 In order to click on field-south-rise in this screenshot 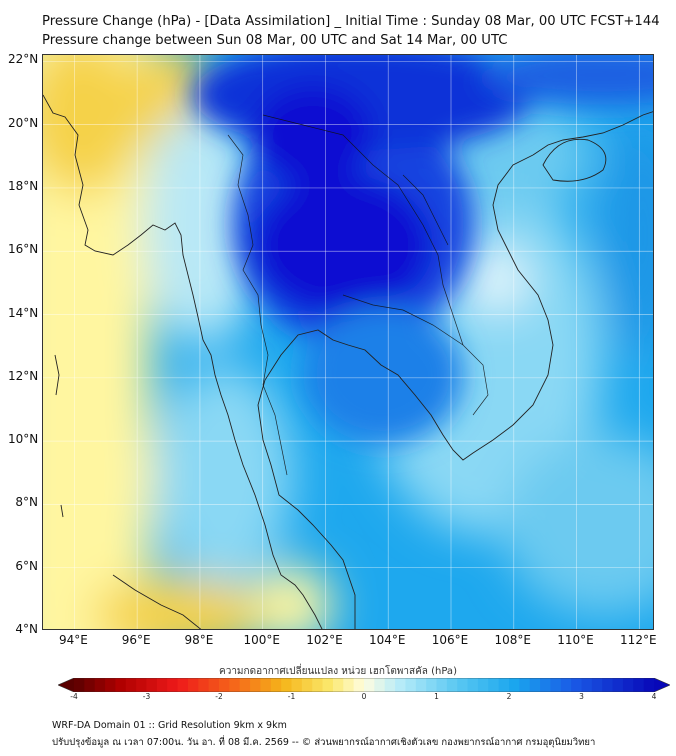, I will do `click(183, 602)`.